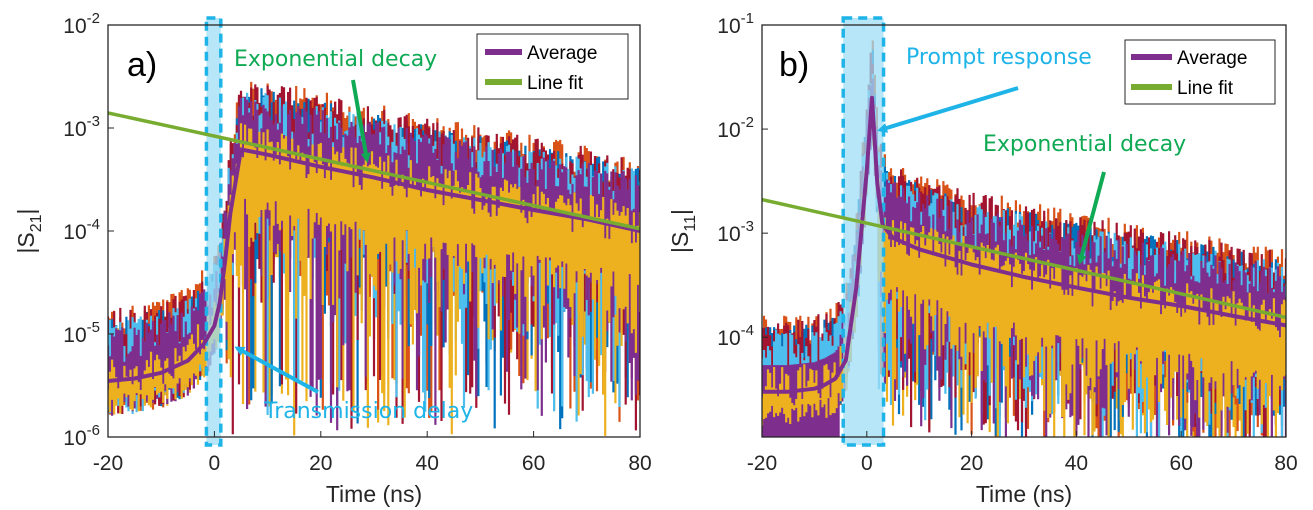  What do you see at coordinates (108, 463) in the screenshot?
I see `panel-a-x-tick-label: -20` at bounding box center [108, 463].